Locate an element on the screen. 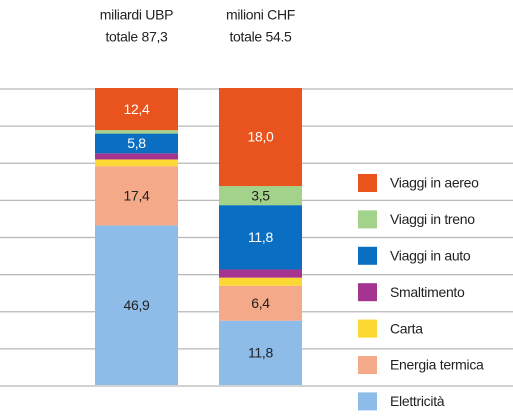 This screenshot has height=416, width=513. value-label: 17,4 is located at coordinates (136, 196).